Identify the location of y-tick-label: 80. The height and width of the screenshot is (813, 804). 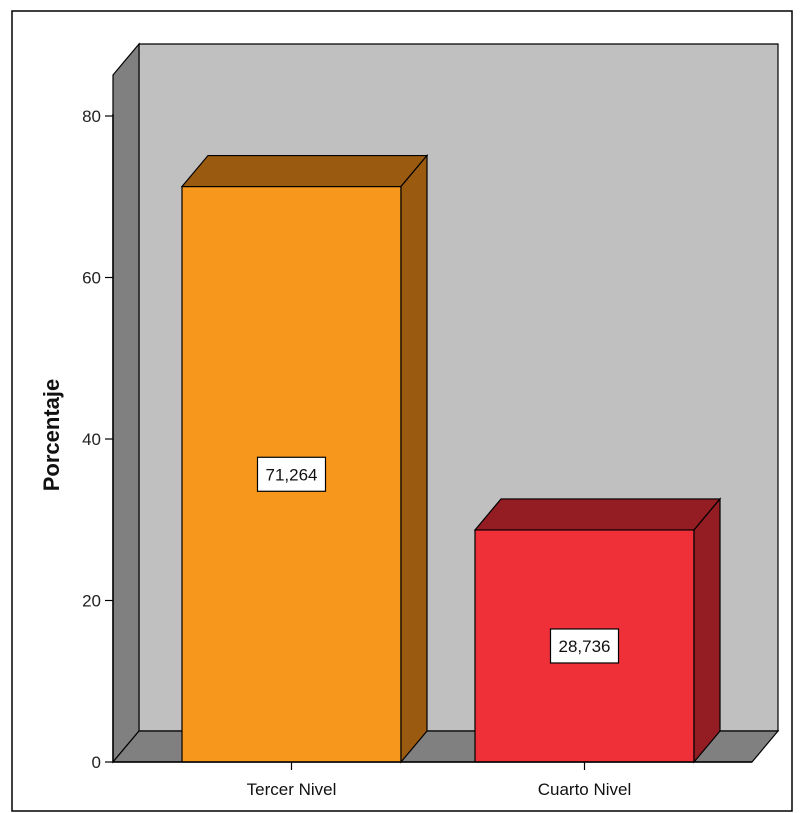
(91, 116).